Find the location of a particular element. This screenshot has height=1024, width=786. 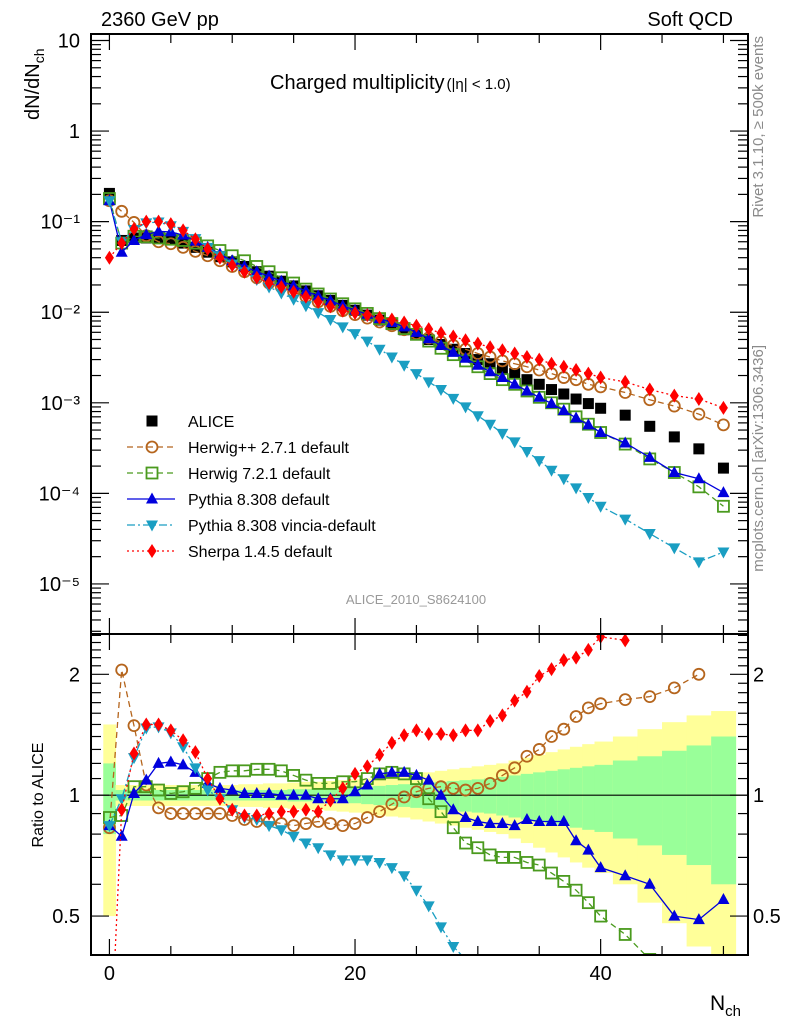

legend-label: Pythia 8.308 vincia-default is located at coordinates (282, 526).